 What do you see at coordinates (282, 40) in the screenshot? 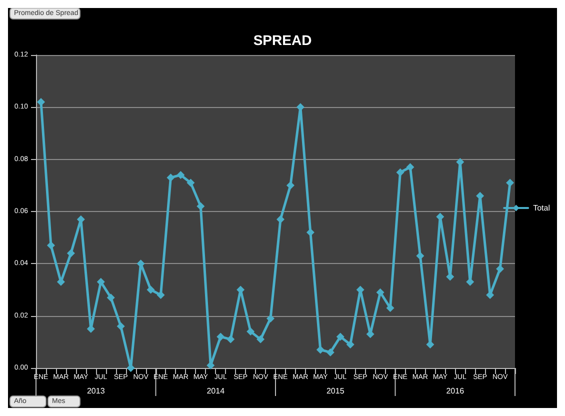
I see `chart-title: SPREAD` at bounding box center [282, 40].